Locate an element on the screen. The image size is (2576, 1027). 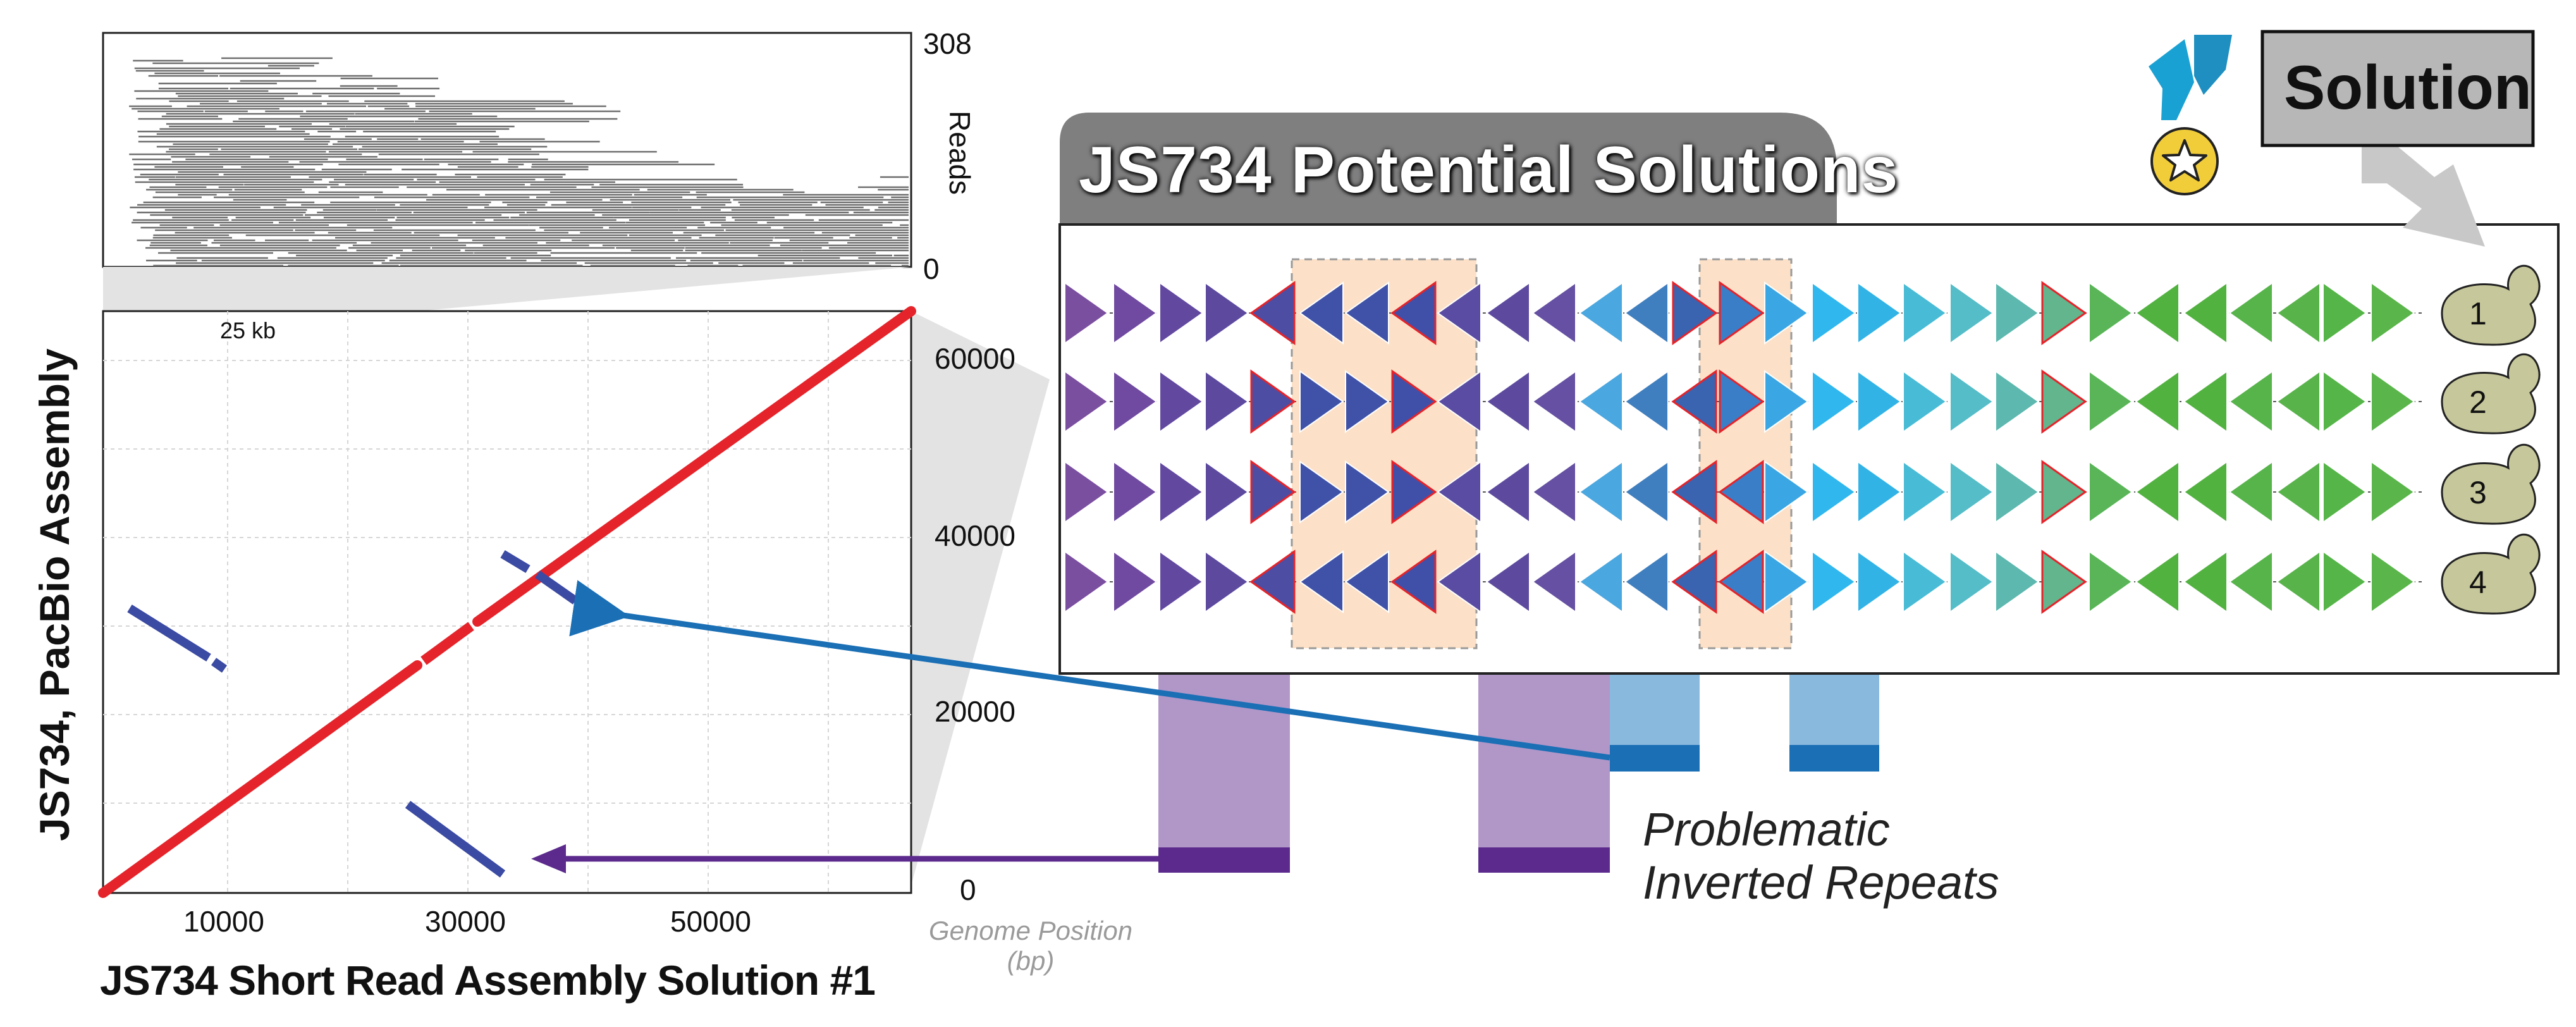
zoom-connector is located at coordinates (507, 289).